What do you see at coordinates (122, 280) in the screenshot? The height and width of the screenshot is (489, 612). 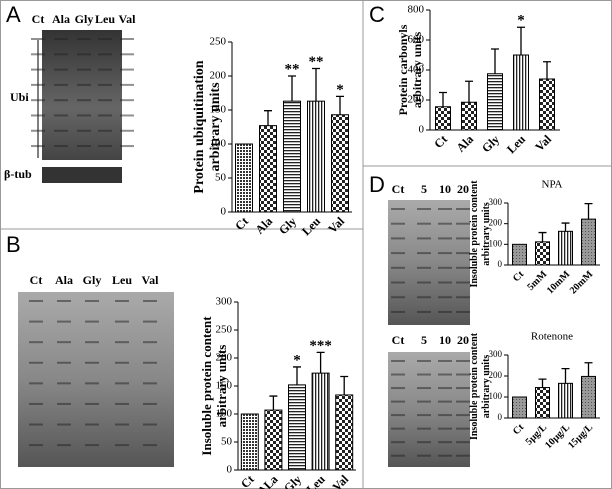 I see `lane-label: Leu` at bounding box center [122, 280].